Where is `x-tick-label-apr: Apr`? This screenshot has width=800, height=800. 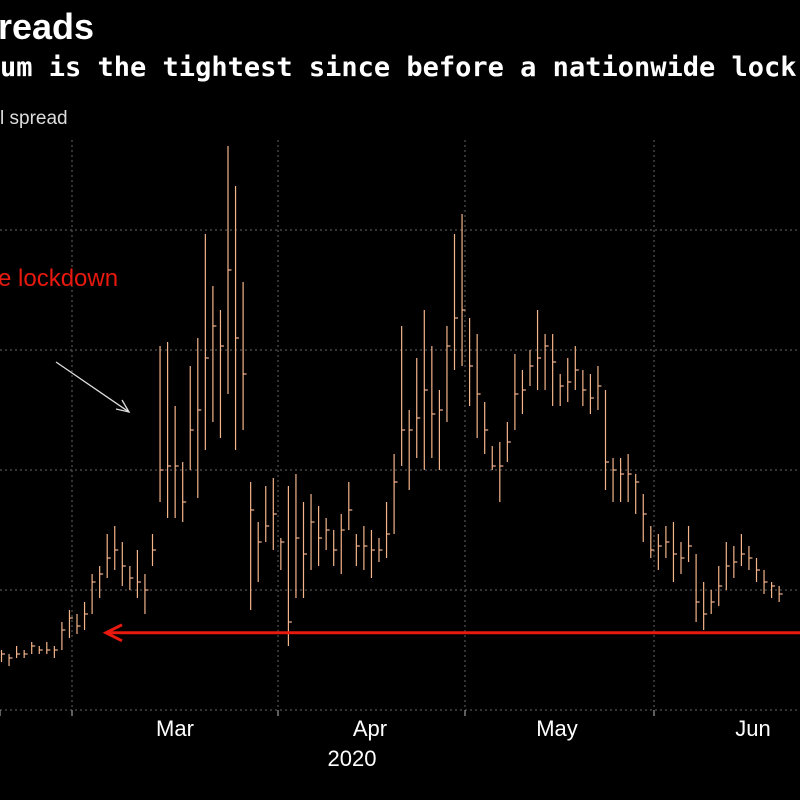 x-tick-label-apr: Apr is located at coordinates (370, 728).